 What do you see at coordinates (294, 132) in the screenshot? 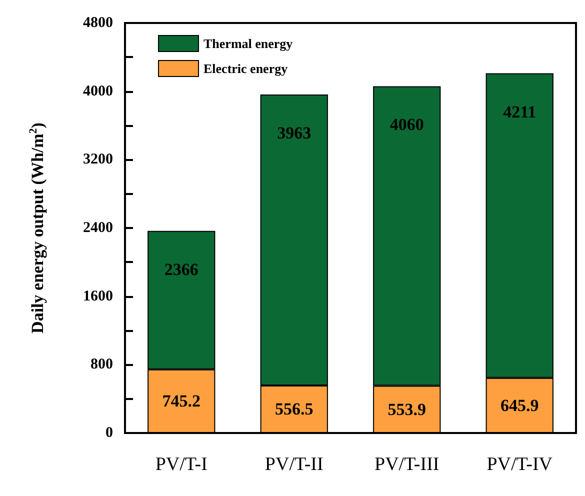
I see `total-label: 3963` at bounding box center [294, 132].